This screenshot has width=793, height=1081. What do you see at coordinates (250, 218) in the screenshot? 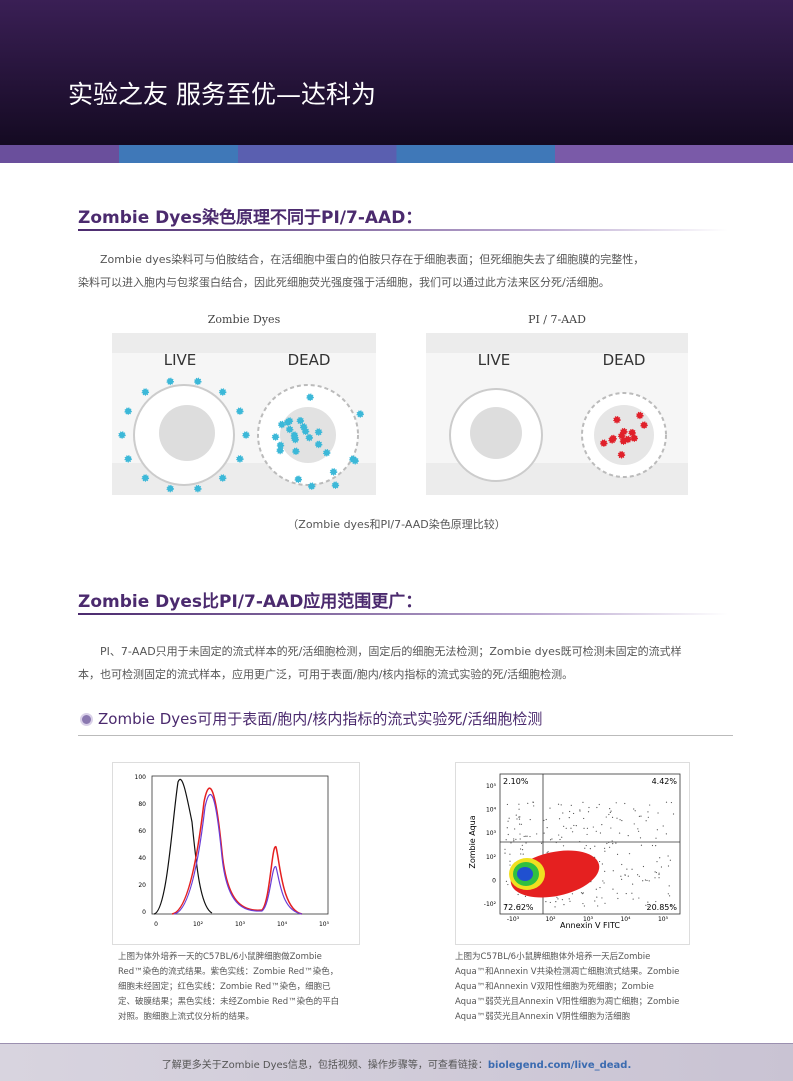
I see `section-heading: Zombie Dyes染色原理不同于PI/7-AAD：` at bounding box center [250, 218].